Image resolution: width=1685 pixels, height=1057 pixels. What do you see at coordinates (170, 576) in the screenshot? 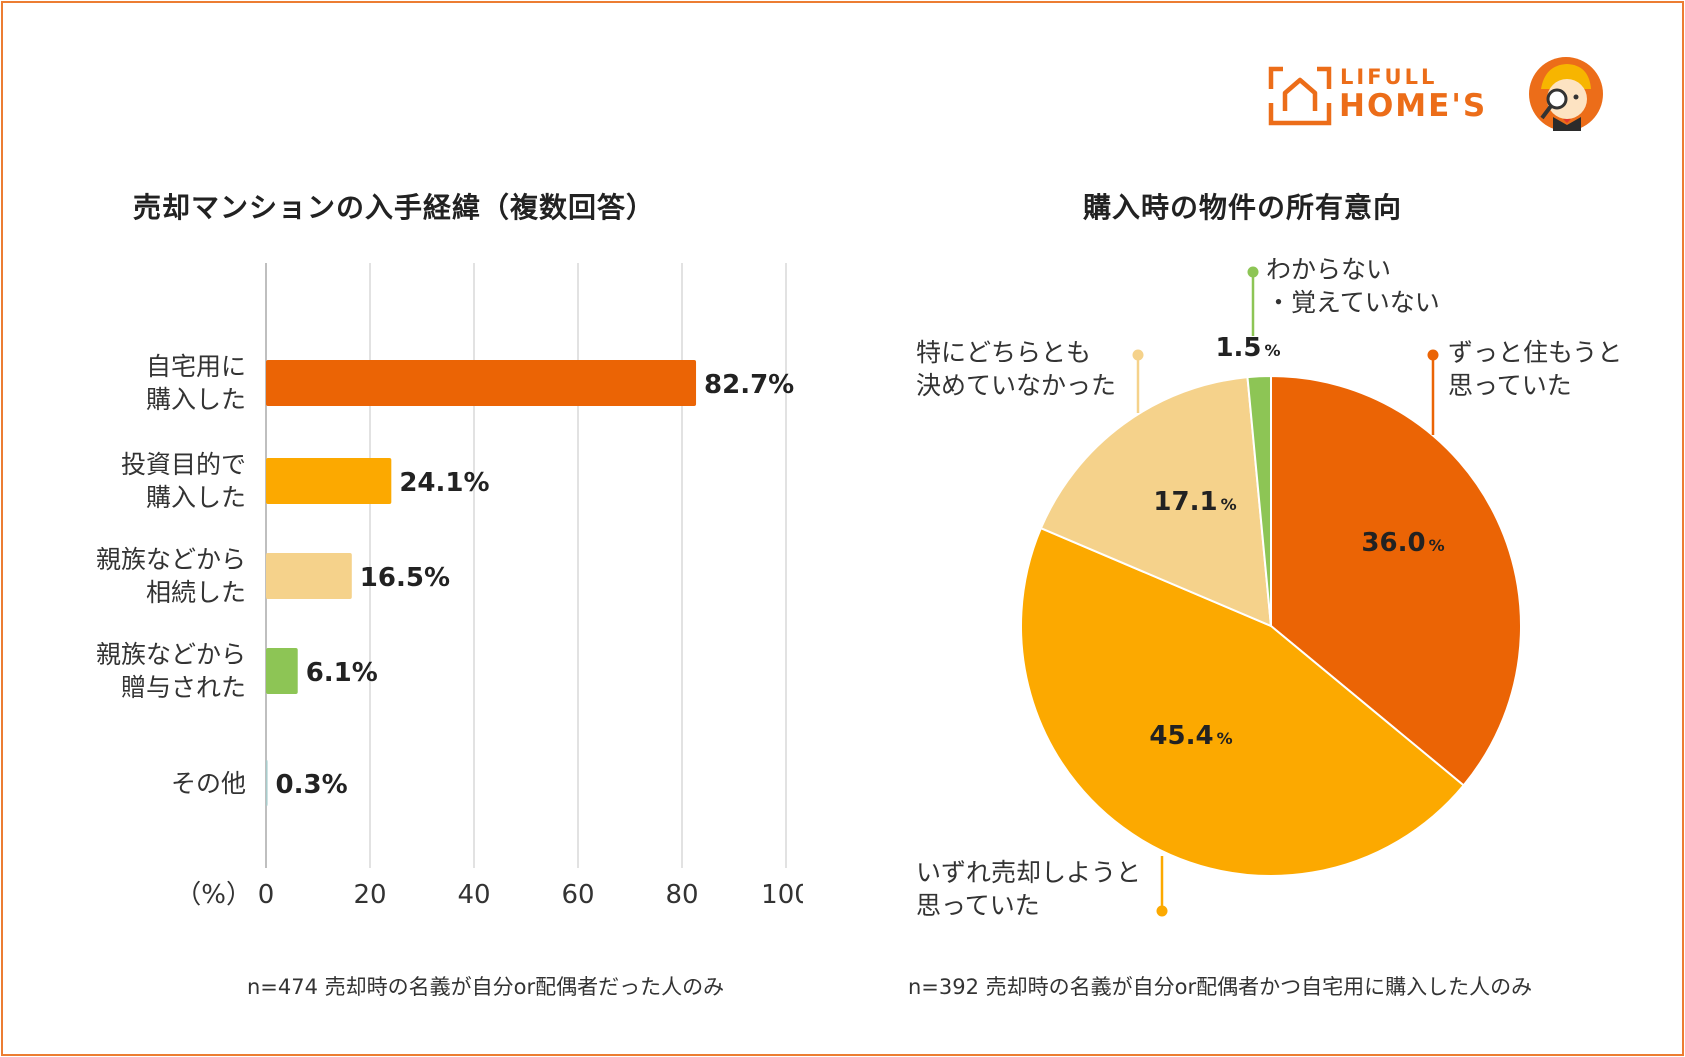
I see `bar-category-label-2: 親族などから 相続した` at bounding box center [170, 576].